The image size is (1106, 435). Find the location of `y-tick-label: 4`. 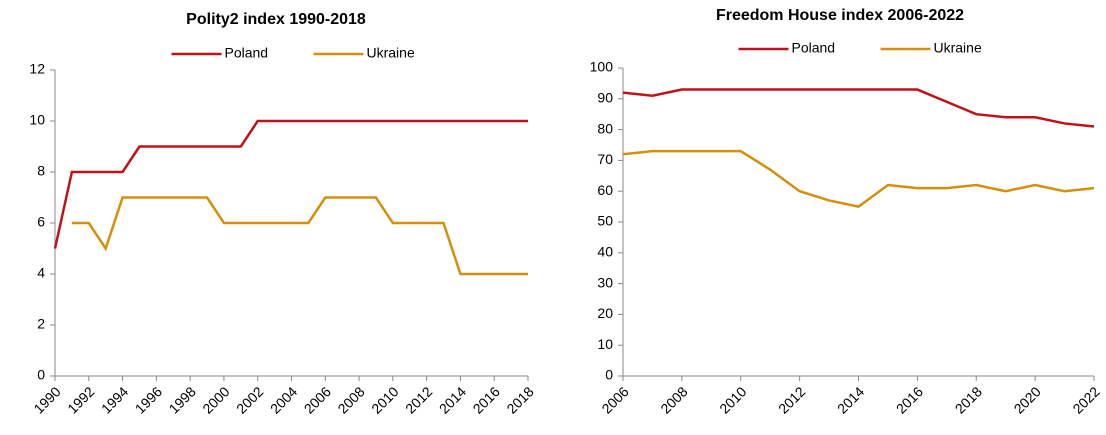

y-tick-label: 4 is located at coordinates (41, 273).